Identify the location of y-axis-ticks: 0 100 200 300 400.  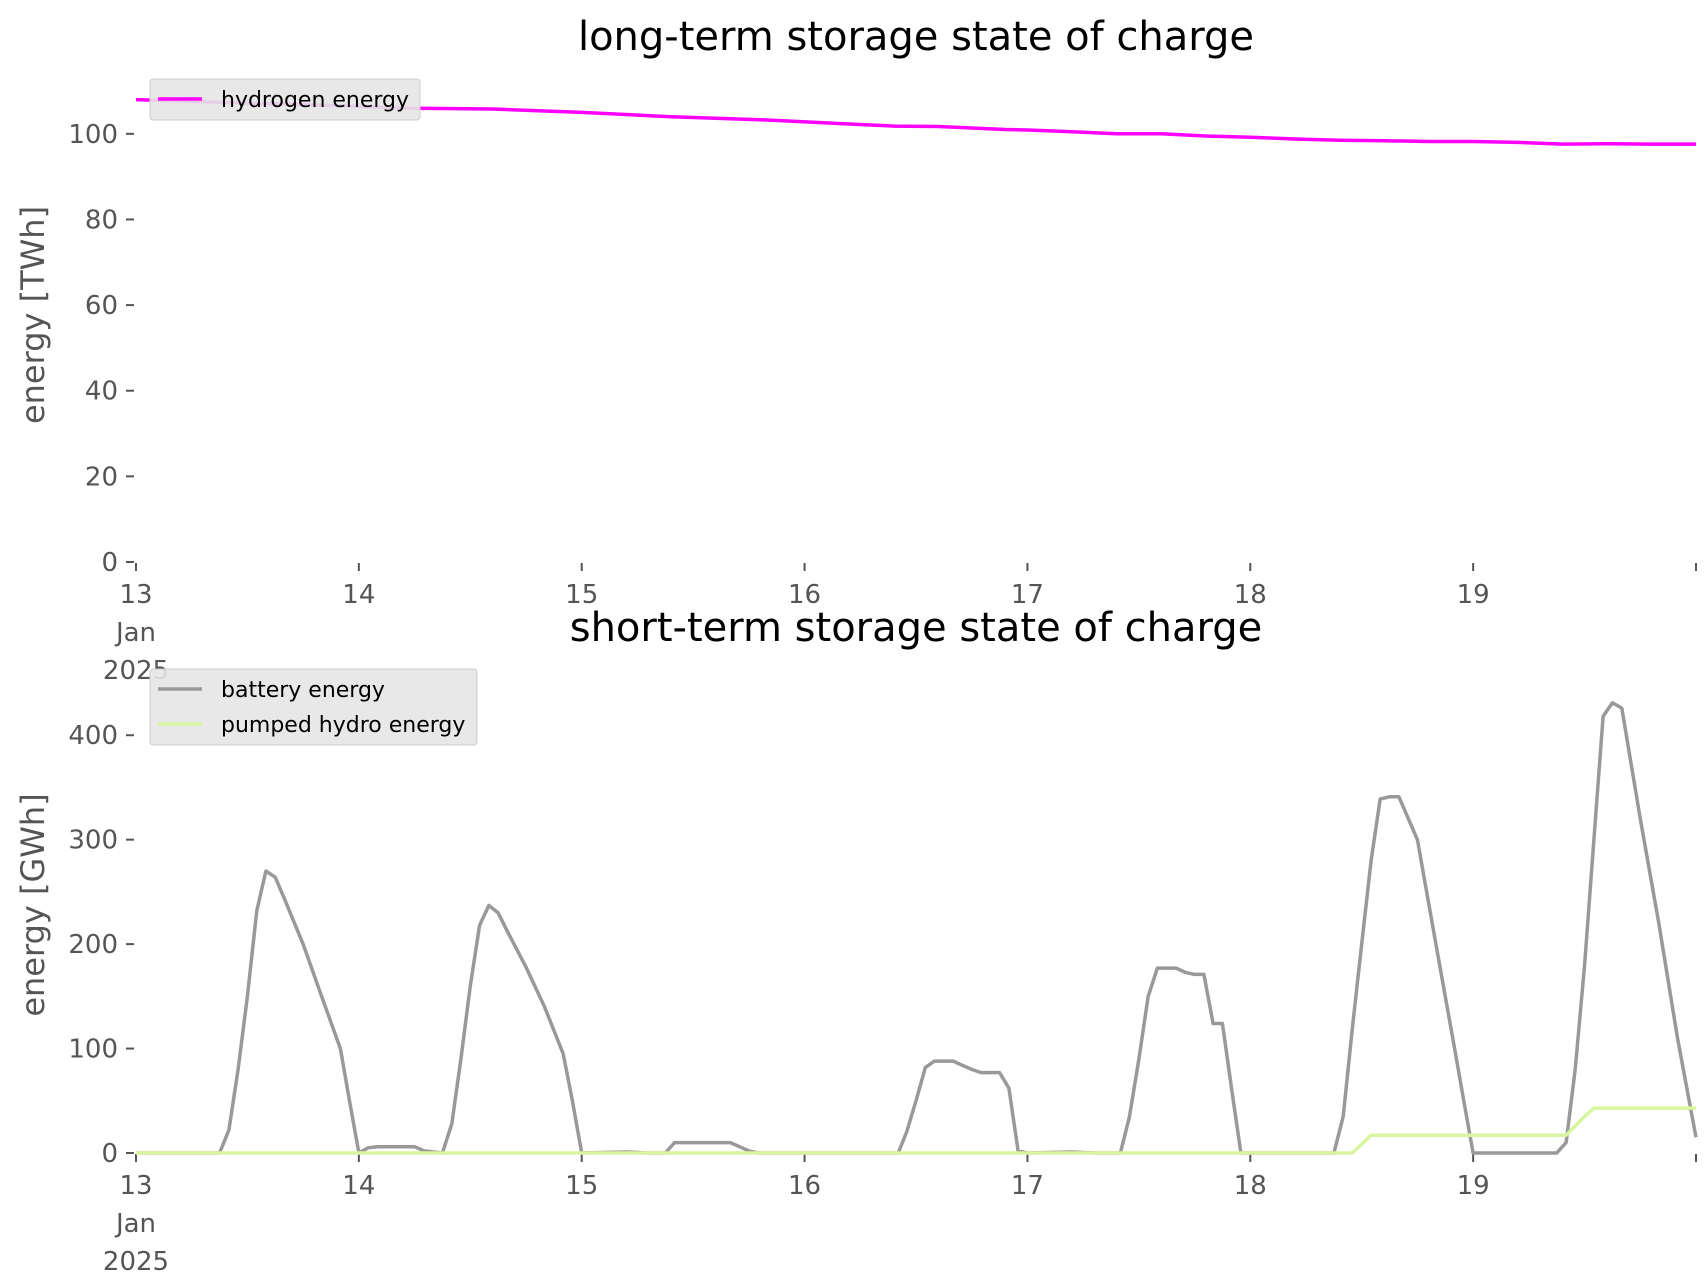
(101, 945).